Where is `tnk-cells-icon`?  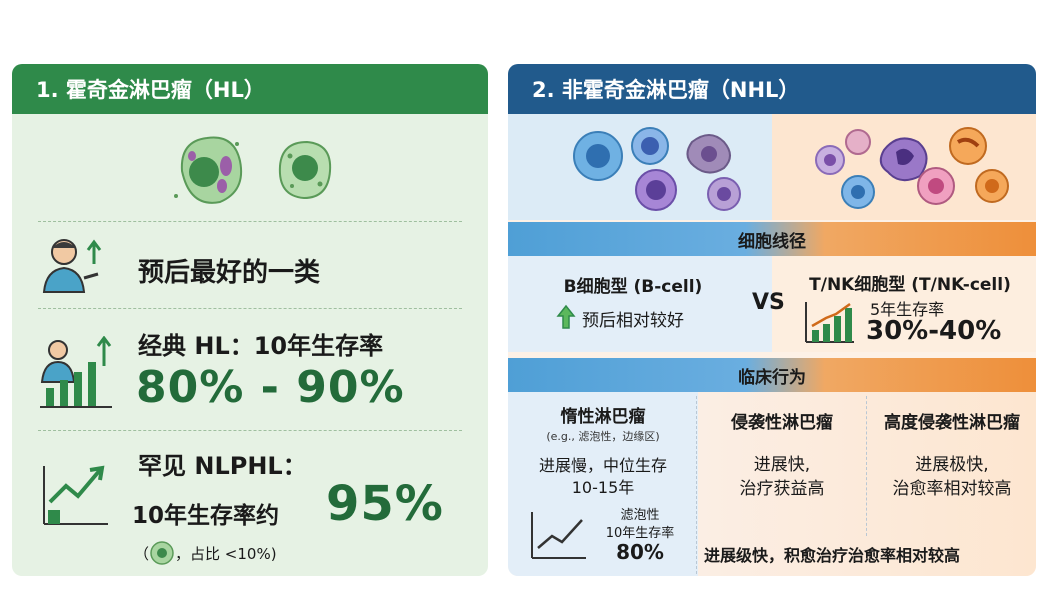
tnk-cells-icon is located at coordinates (912, 168).